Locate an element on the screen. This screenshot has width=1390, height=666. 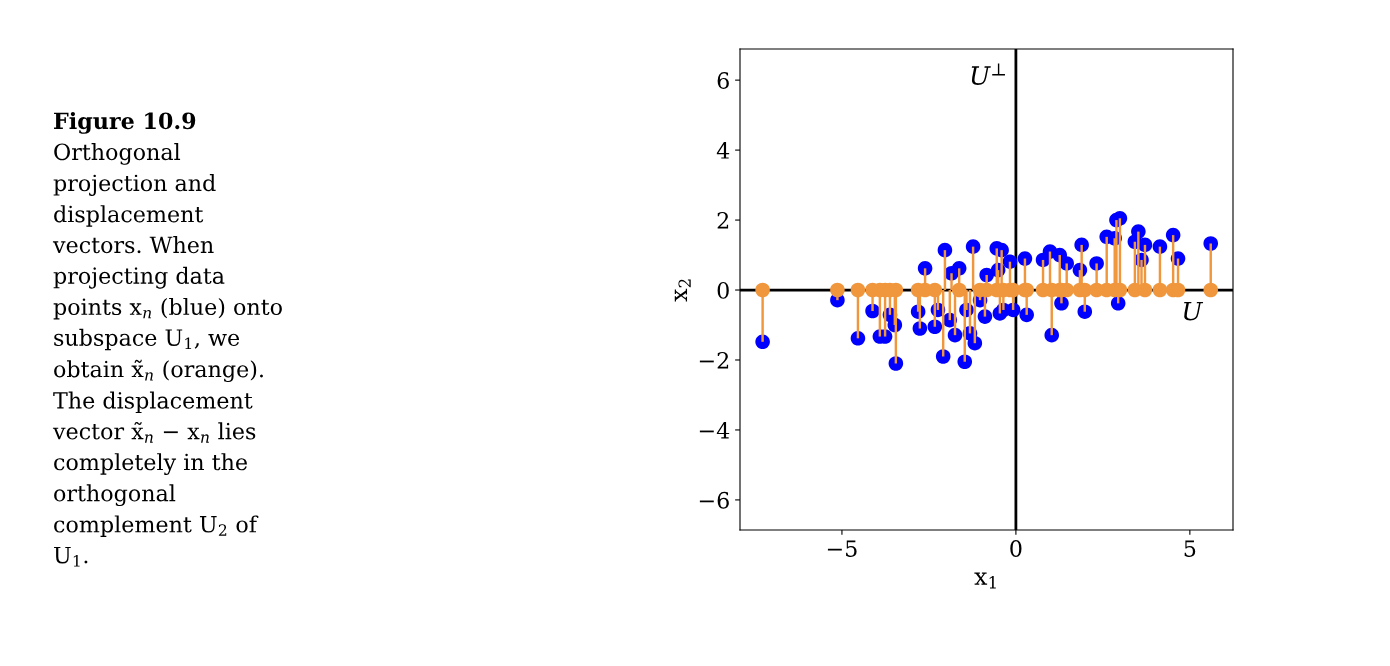
x-tick-label: 0 is located at coordinates (1016, 548).